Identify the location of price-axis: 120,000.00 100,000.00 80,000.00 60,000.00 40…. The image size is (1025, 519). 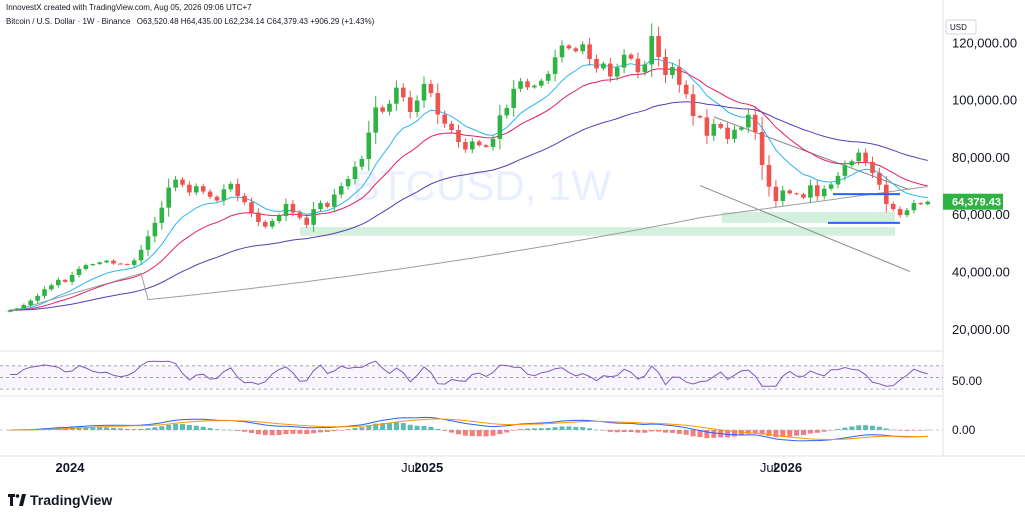
(984, 185).